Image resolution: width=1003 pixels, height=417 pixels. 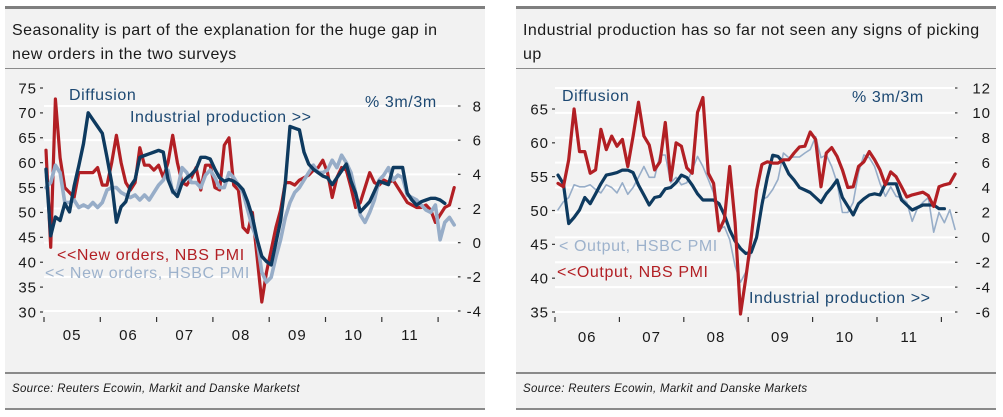 I want to click on series-label-hsbc-output: < Output, HSBC PMI, so click(x=638, y=246).